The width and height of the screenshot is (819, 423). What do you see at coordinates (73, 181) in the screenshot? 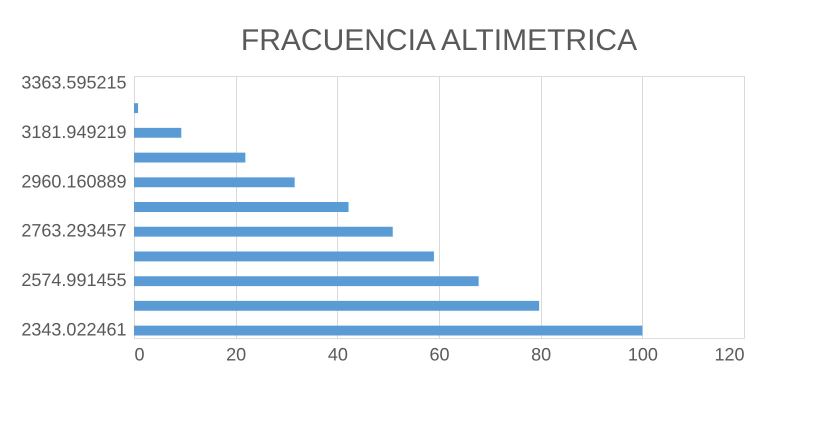
I see `y-tick-label: 2960.160889` at bounding box center [73, 181].